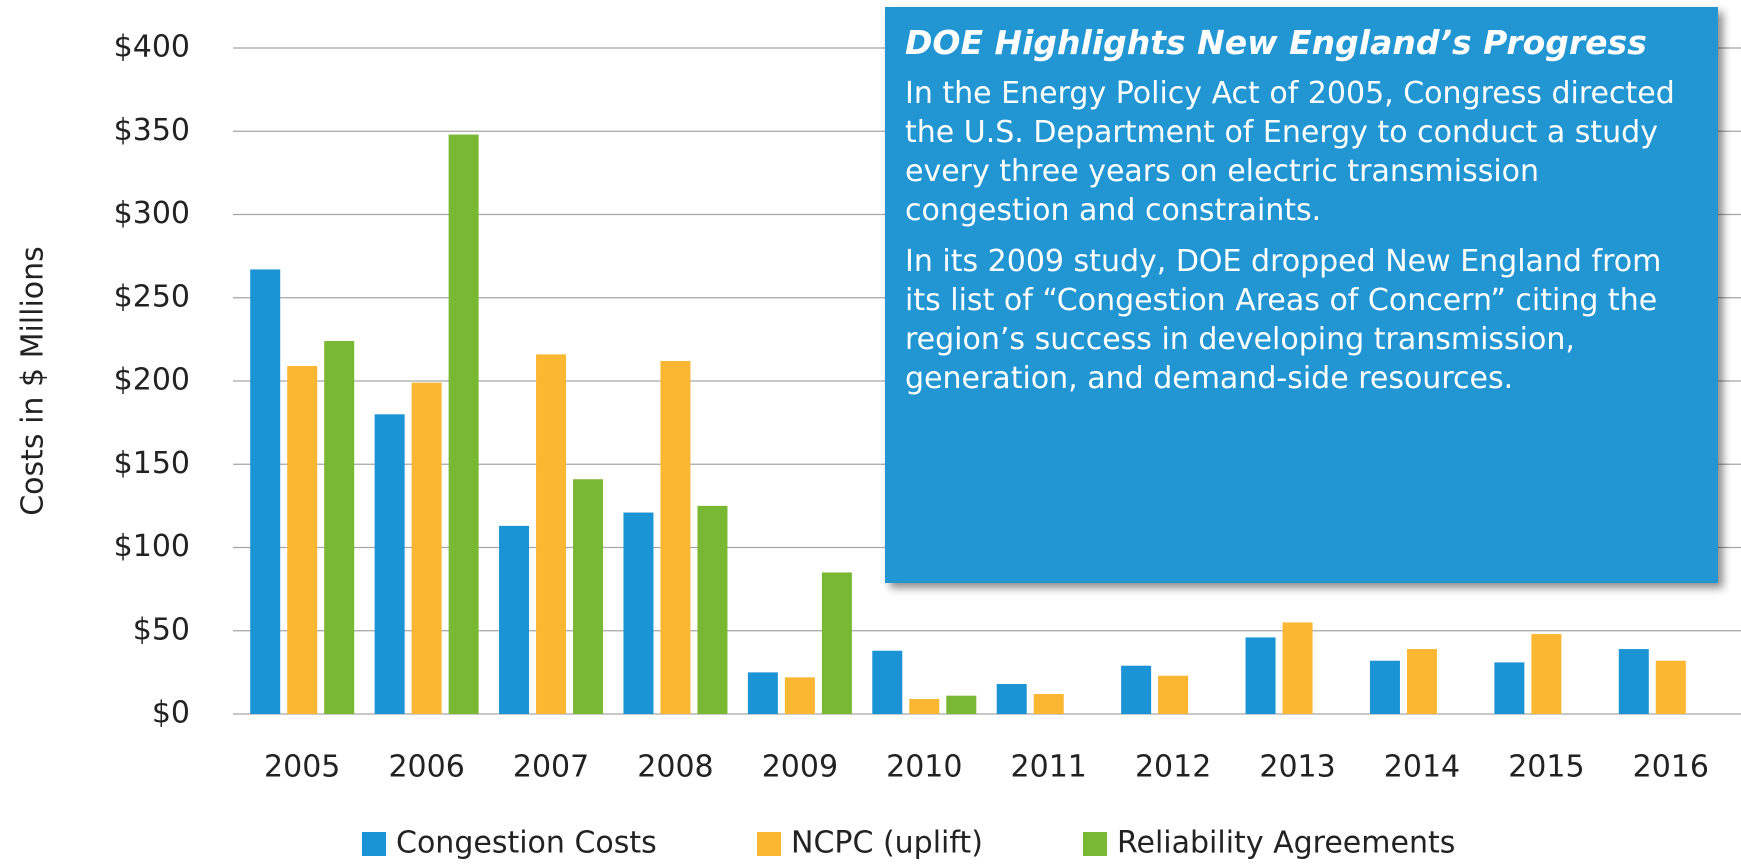  What do you see at coordinates (152, 130) in the screenshot?
I see `y-tick-label: $350` at bounding box center [152, 130].